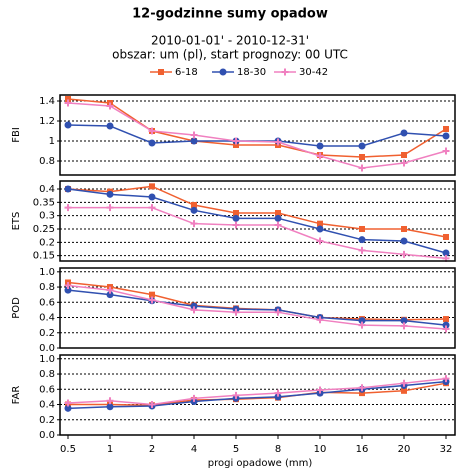  What do you see at coordinates (44, 256) in the screenshot?
I see `y-tick-label: 0.15` at bounding box center [44, 256].